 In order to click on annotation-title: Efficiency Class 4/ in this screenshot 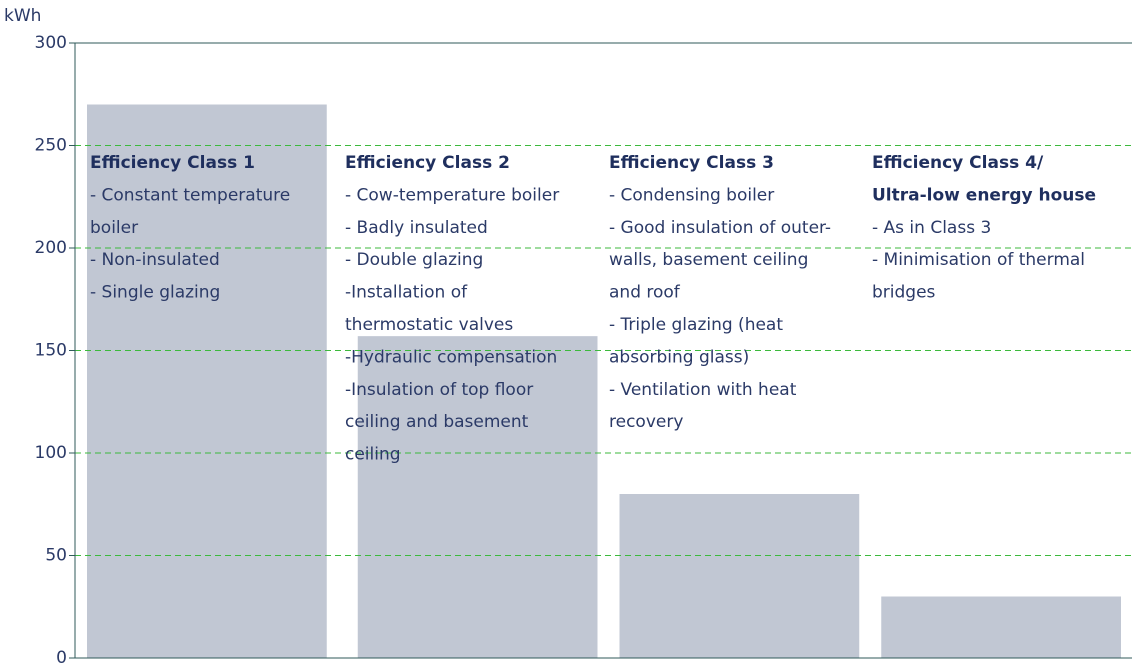, I will do `click(958, 163)`.